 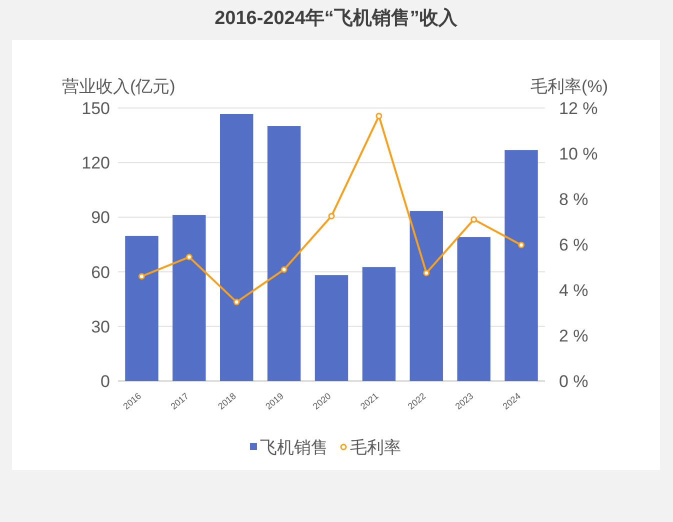 What do you see at coordinates (100, 272) in the screenshot?
I see `y-tick-label: 60` at bounding box center [100, 272].